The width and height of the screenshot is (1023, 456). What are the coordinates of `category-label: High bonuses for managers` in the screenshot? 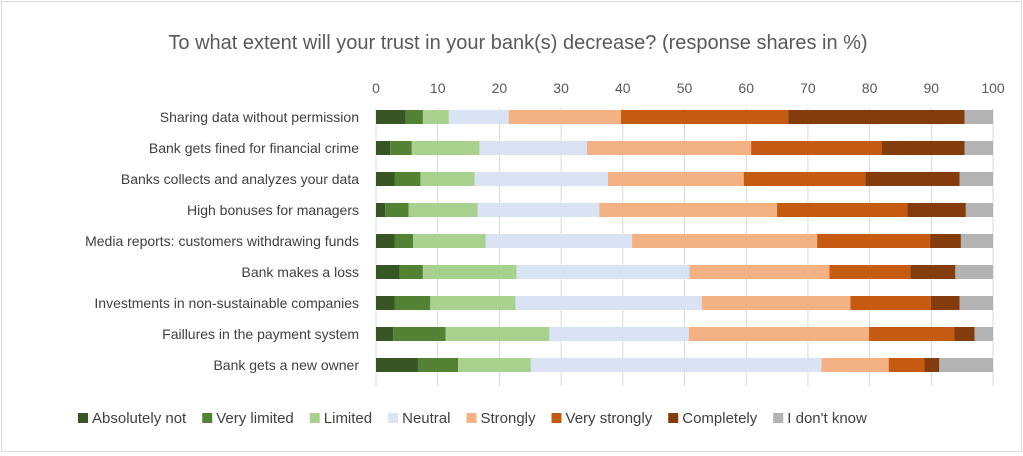 It's located at (273, 210).